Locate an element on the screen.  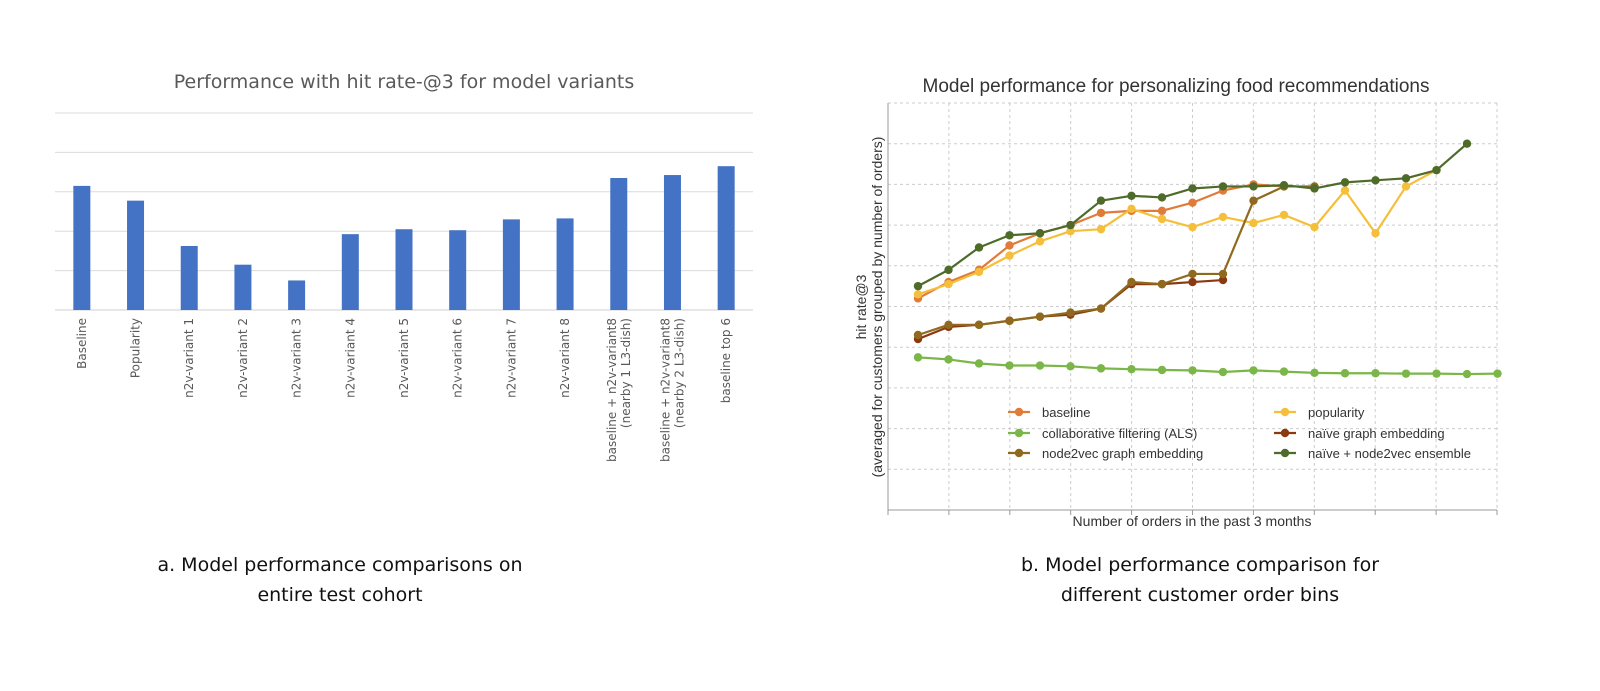
chart-a-tick-label: n2v-variant 3 is located at coordinates (297, 358).